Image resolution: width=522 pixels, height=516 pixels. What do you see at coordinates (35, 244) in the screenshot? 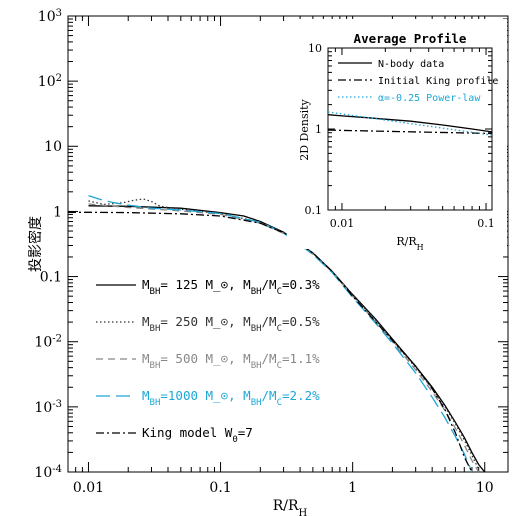
I see `y-axis-title: 投影密度` at bounding box center [35, 244].